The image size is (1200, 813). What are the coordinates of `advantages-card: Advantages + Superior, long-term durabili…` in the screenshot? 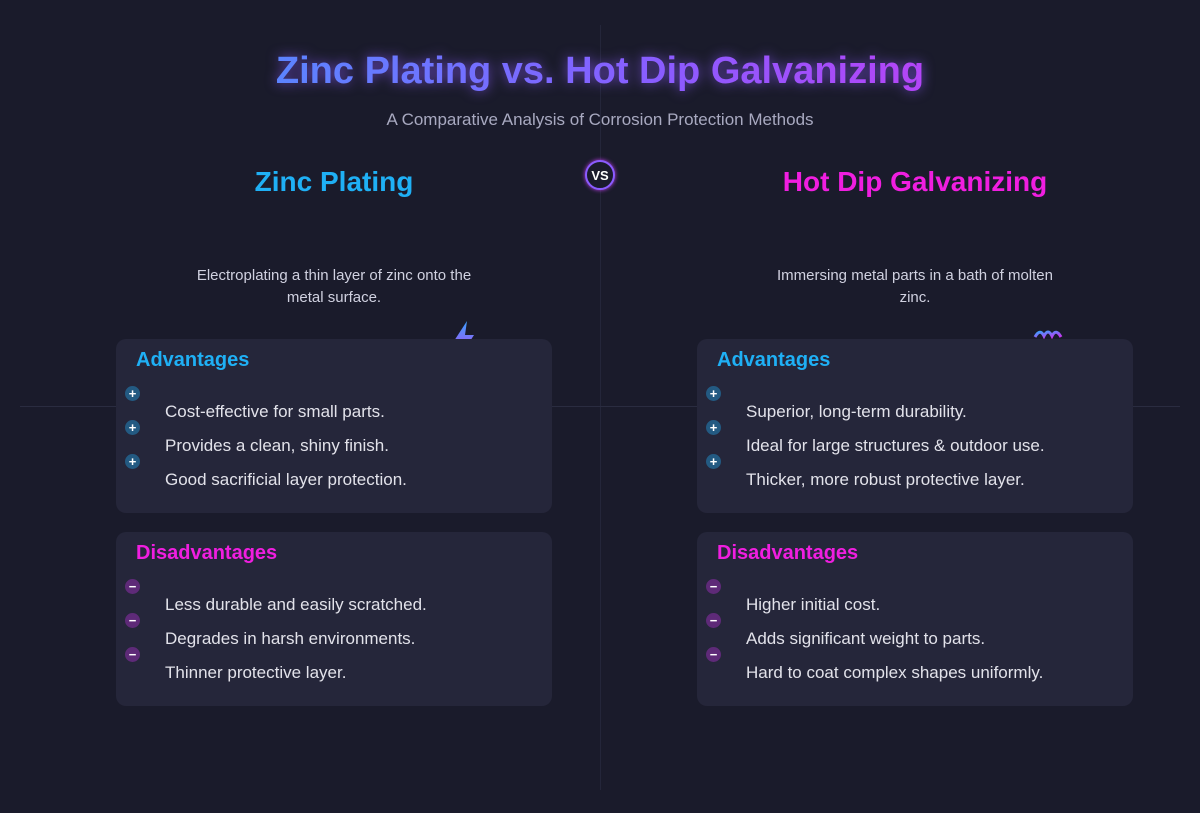 It's located at (915, 426).